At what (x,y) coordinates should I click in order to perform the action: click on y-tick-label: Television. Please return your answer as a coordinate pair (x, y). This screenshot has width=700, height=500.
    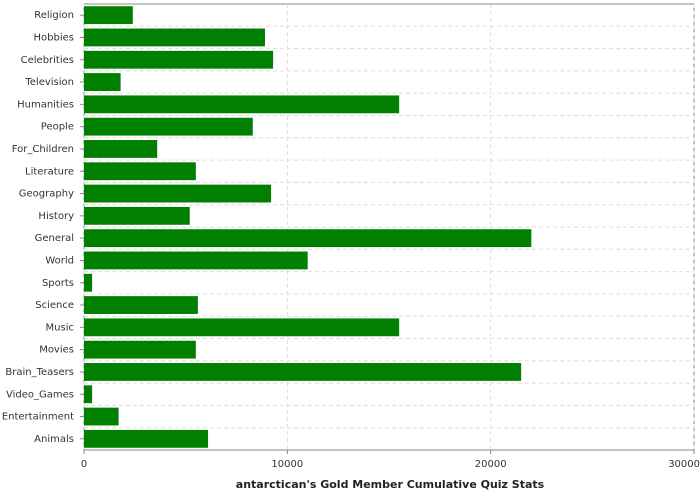
    Looking at the image, I should click on (49, 82).